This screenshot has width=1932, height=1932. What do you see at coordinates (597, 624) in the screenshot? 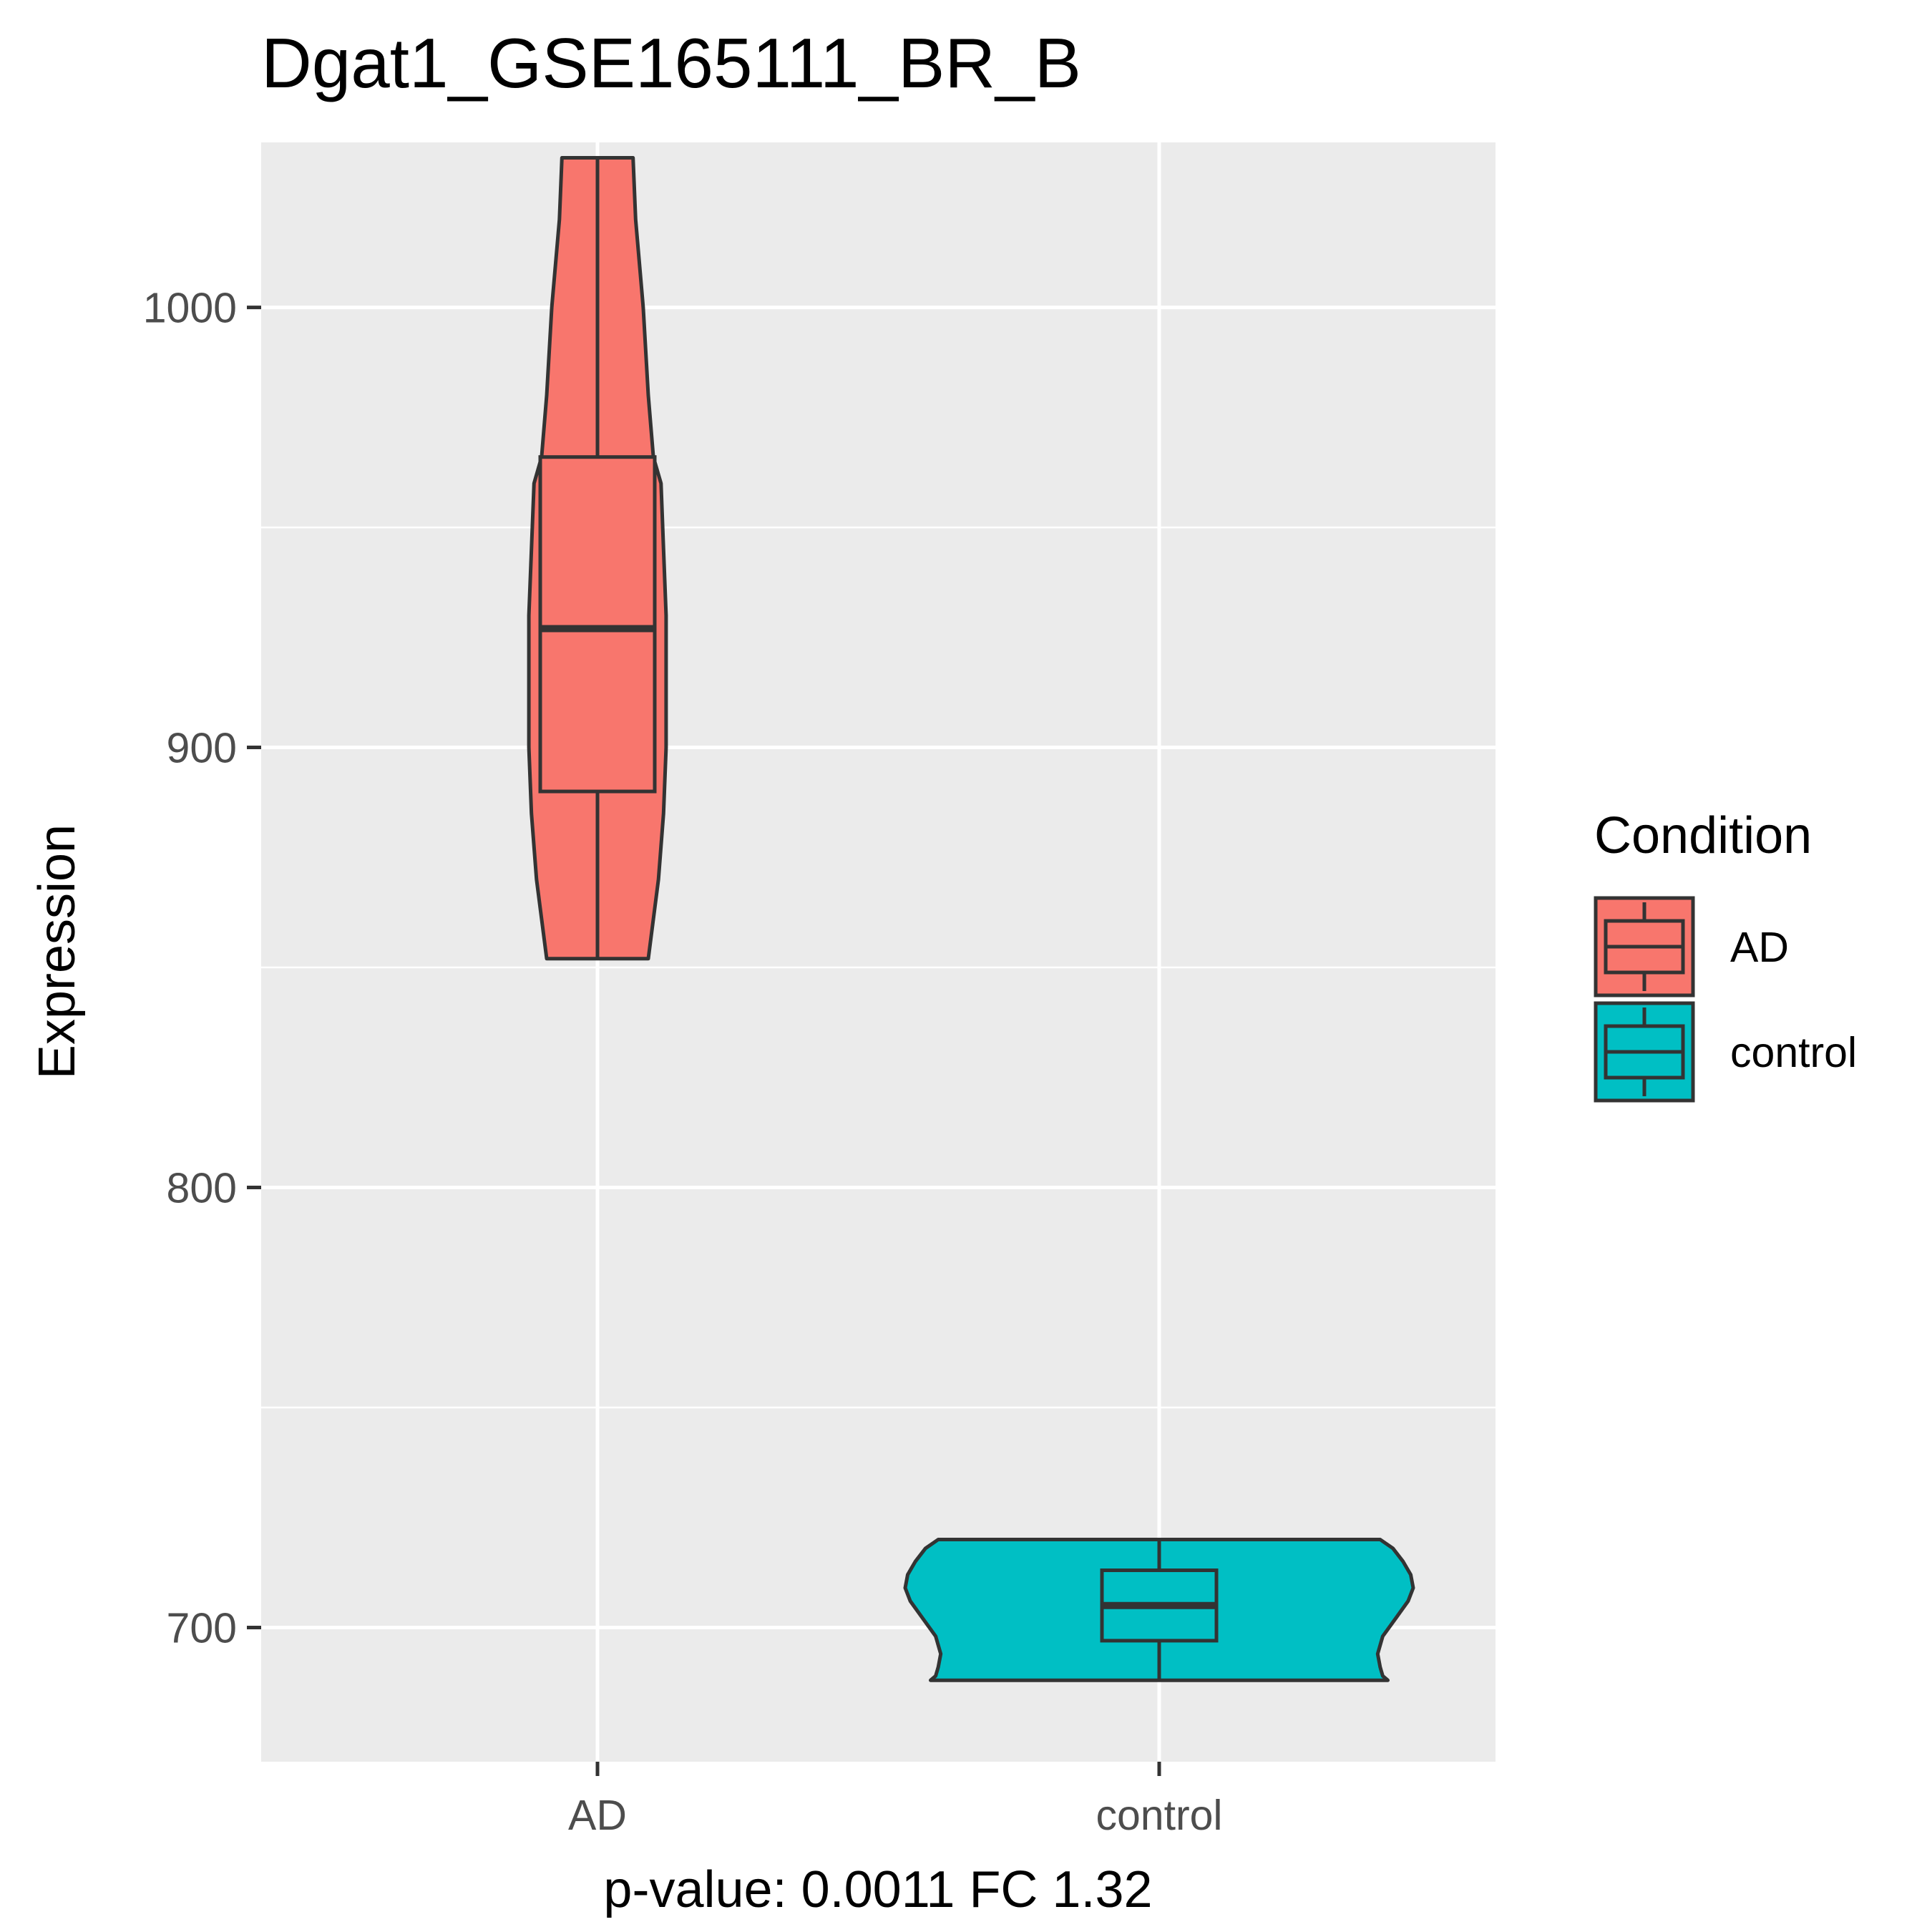
I see `box-AD` at bounding box center [597, 624].